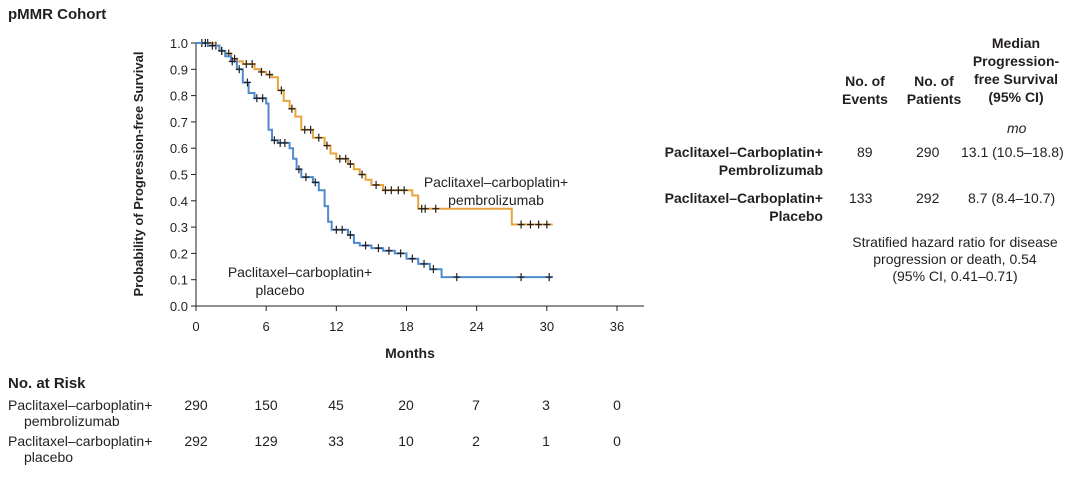 The width and height of the screenshot is (1080, 477). I want to click on y-tick-label: 0.1, so click(179, 280).